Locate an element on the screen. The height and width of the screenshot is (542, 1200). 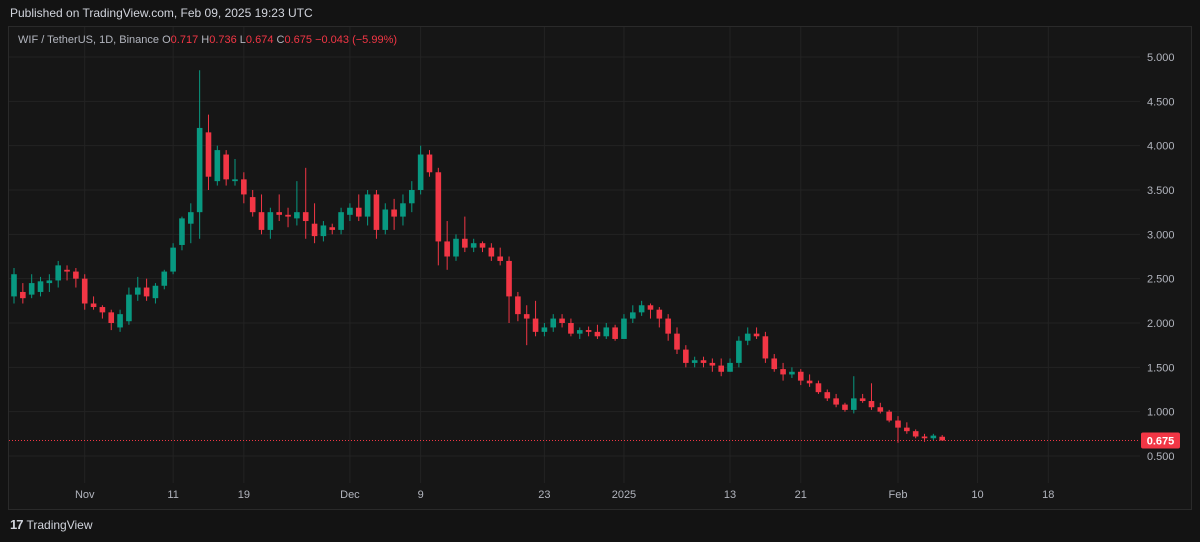
y-tick-label: 4.500 is located at coordinates (1161, 102).